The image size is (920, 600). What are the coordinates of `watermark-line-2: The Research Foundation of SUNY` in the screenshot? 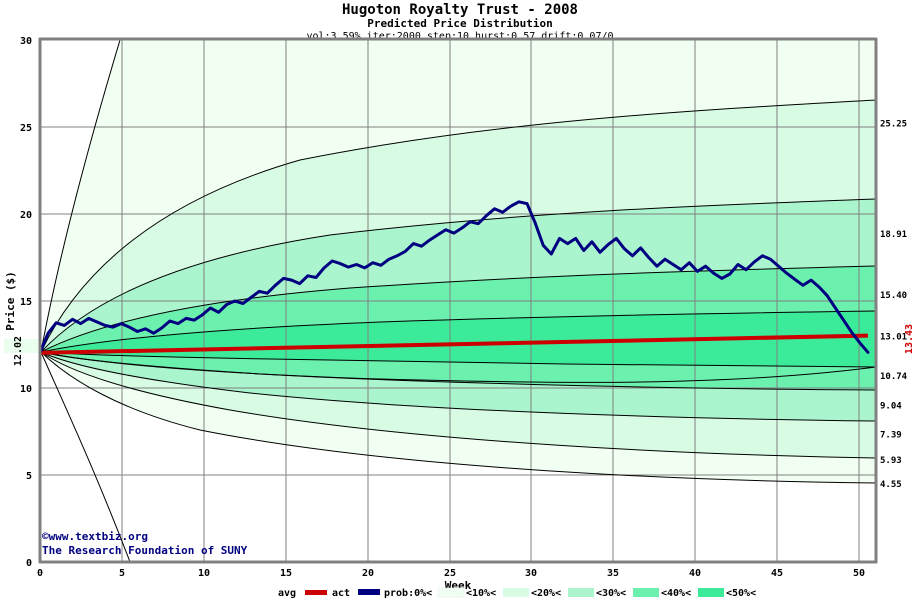 It's located at (145, 550).